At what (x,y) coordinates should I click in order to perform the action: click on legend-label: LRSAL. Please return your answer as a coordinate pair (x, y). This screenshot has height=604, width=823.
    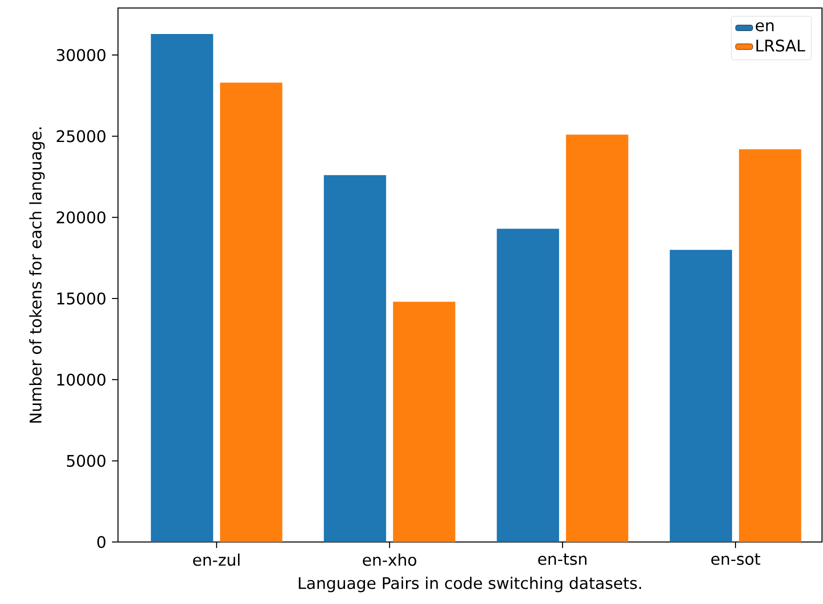
    Looking at the image, I should click on (781, 46).